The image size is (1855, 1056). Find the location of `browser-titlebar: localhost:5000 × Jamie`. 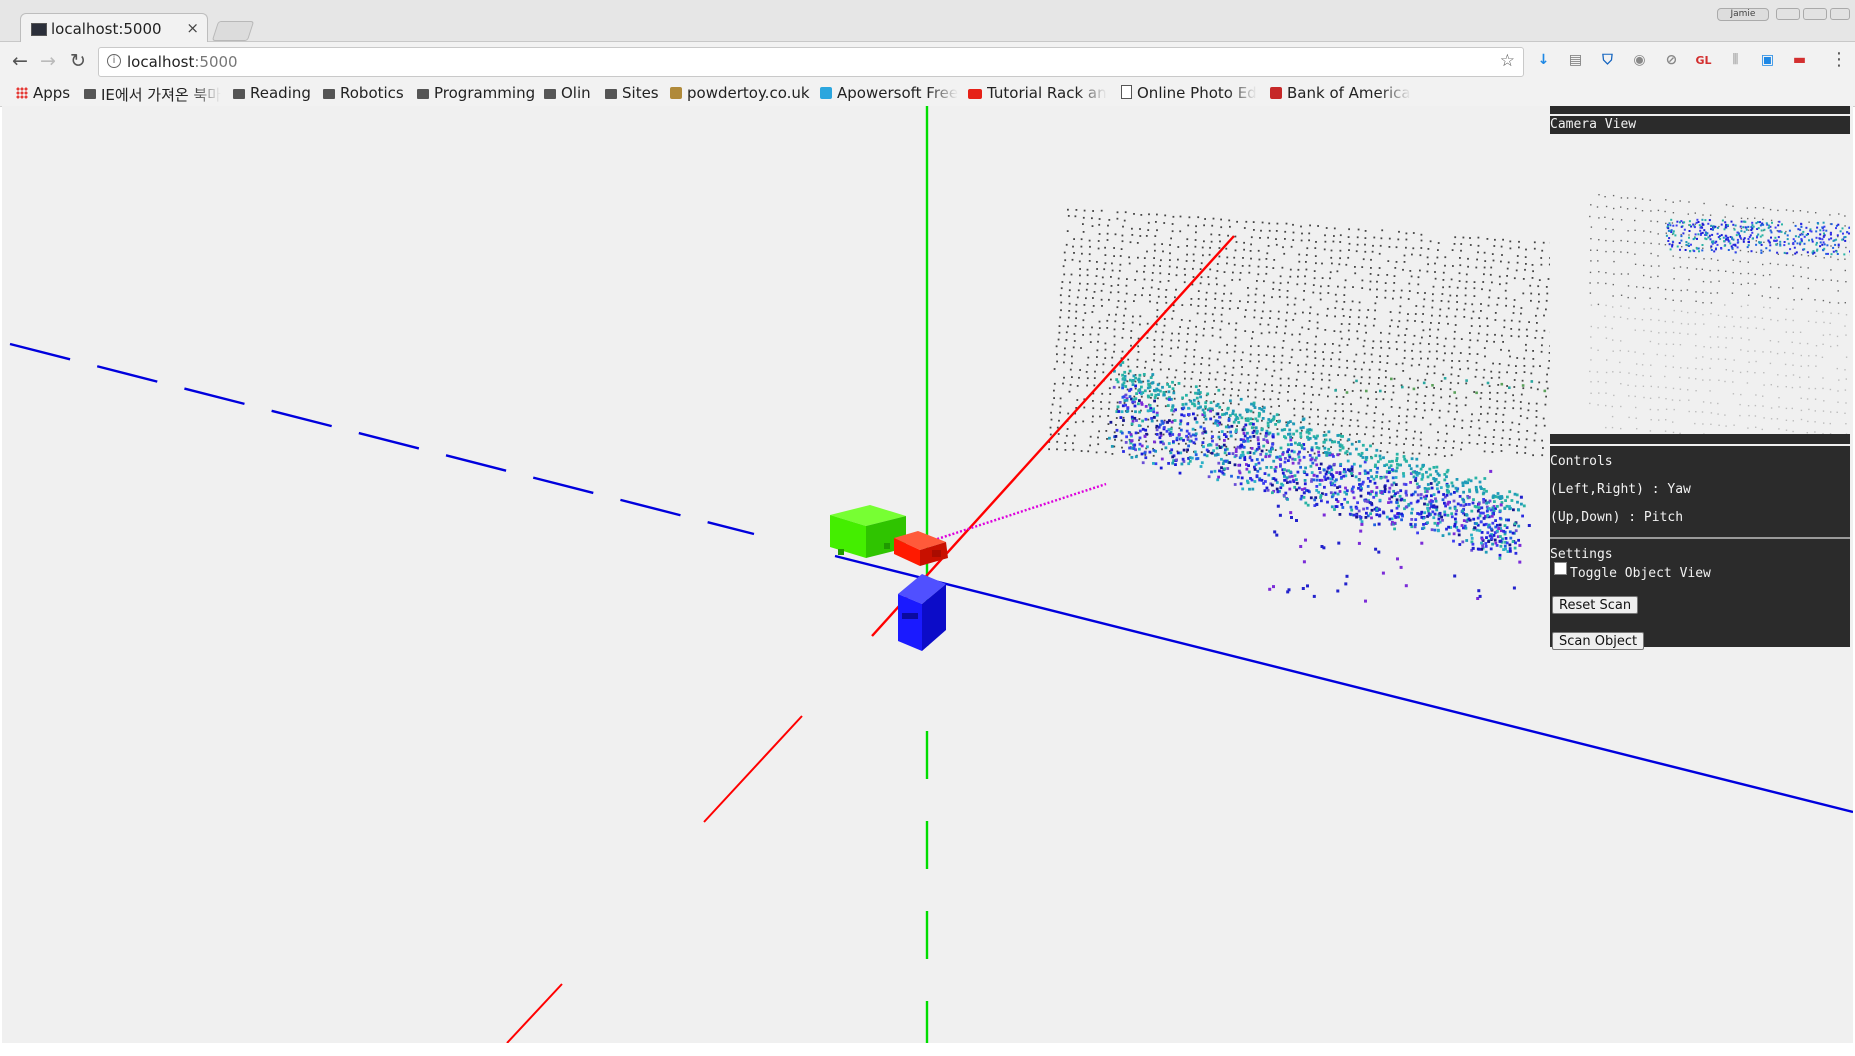

browser-titlebar: localhost:5000 × Jamie is located at coordinates (927, 21).